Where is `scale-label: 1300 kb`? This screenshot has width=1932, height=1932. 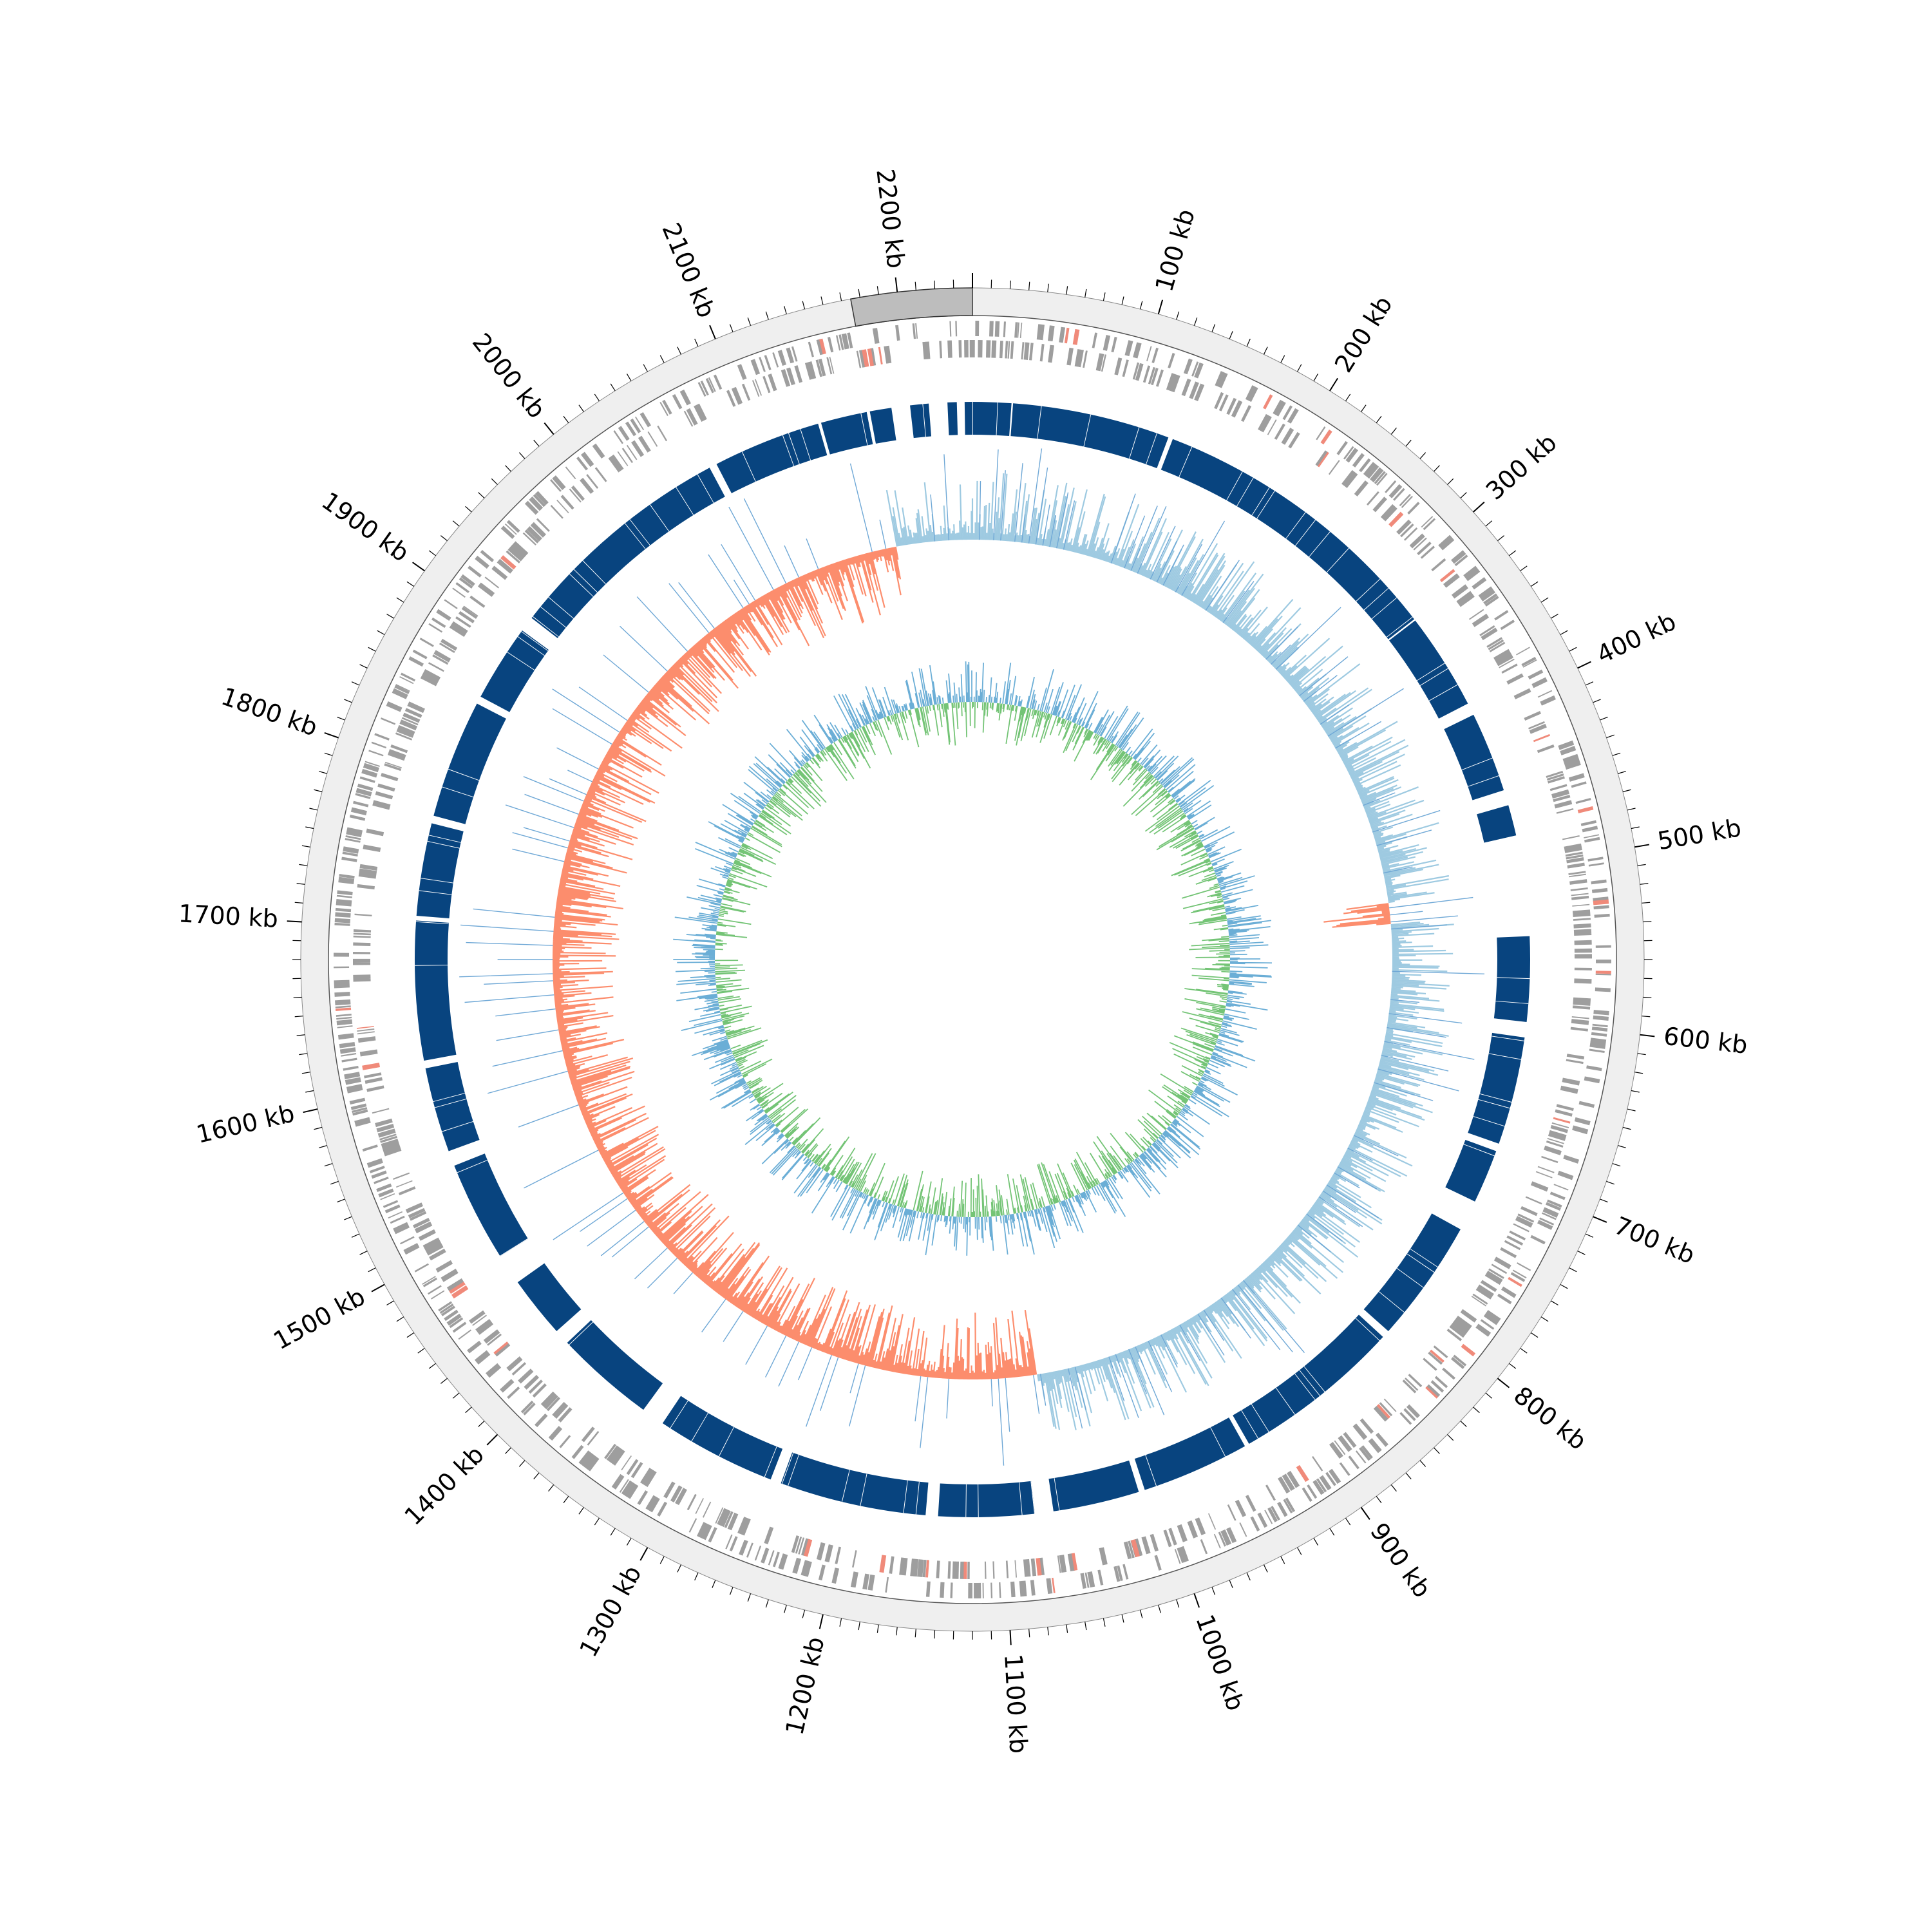
scale-label: 1300 kb is located at coordinates (610, 1611).